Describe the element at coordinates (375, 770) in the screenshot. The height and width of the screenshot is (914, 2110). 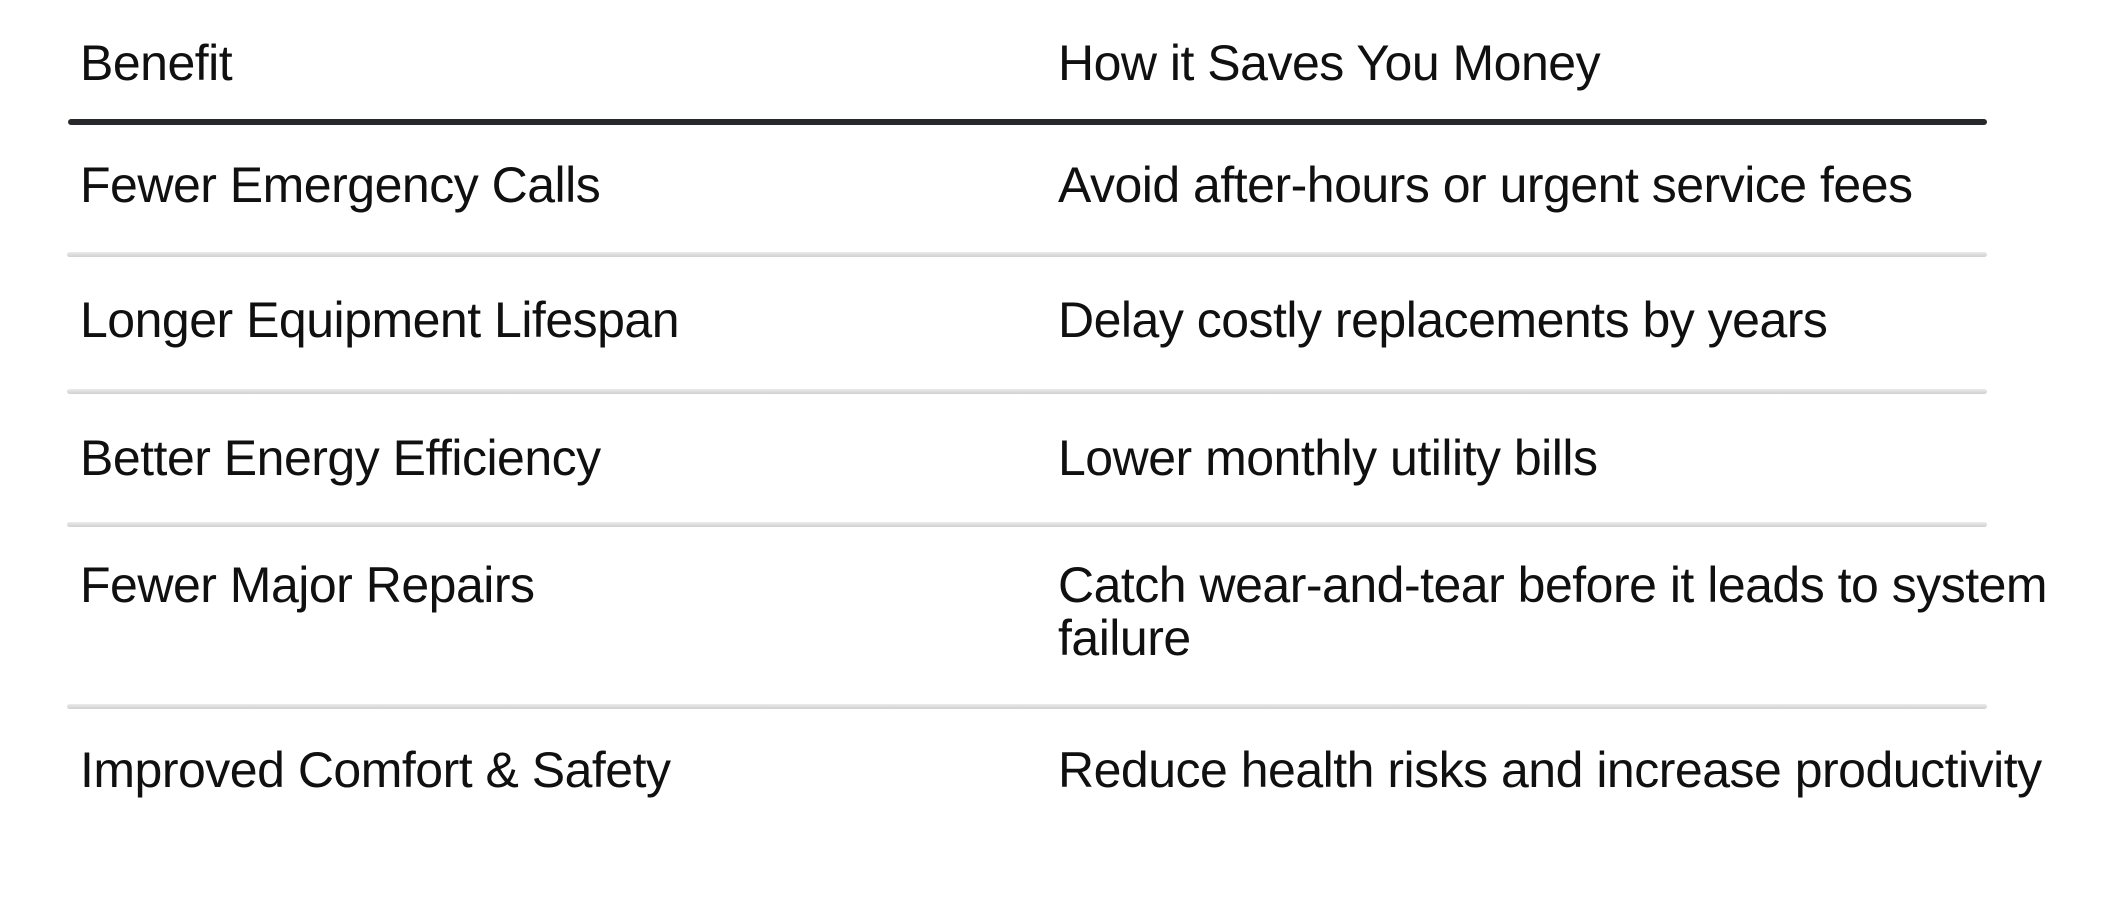
I see `cell-benefit: Improved Comfort & Safety` at that location.